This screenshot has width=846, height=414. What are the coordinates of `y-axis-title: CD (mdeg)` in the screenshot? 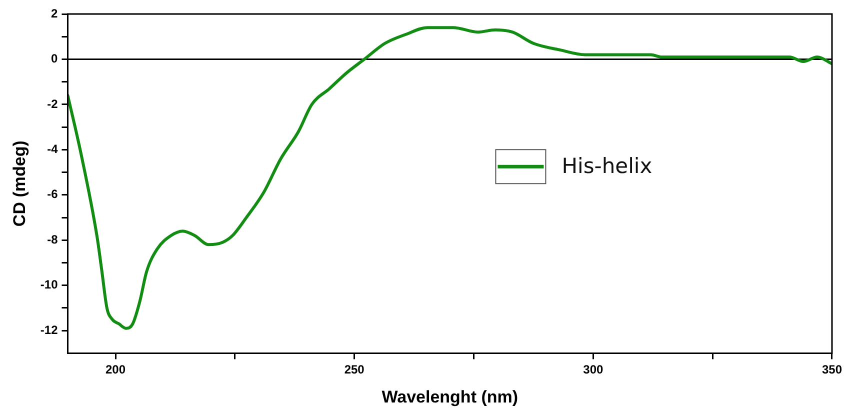 It's located at (19, 183).